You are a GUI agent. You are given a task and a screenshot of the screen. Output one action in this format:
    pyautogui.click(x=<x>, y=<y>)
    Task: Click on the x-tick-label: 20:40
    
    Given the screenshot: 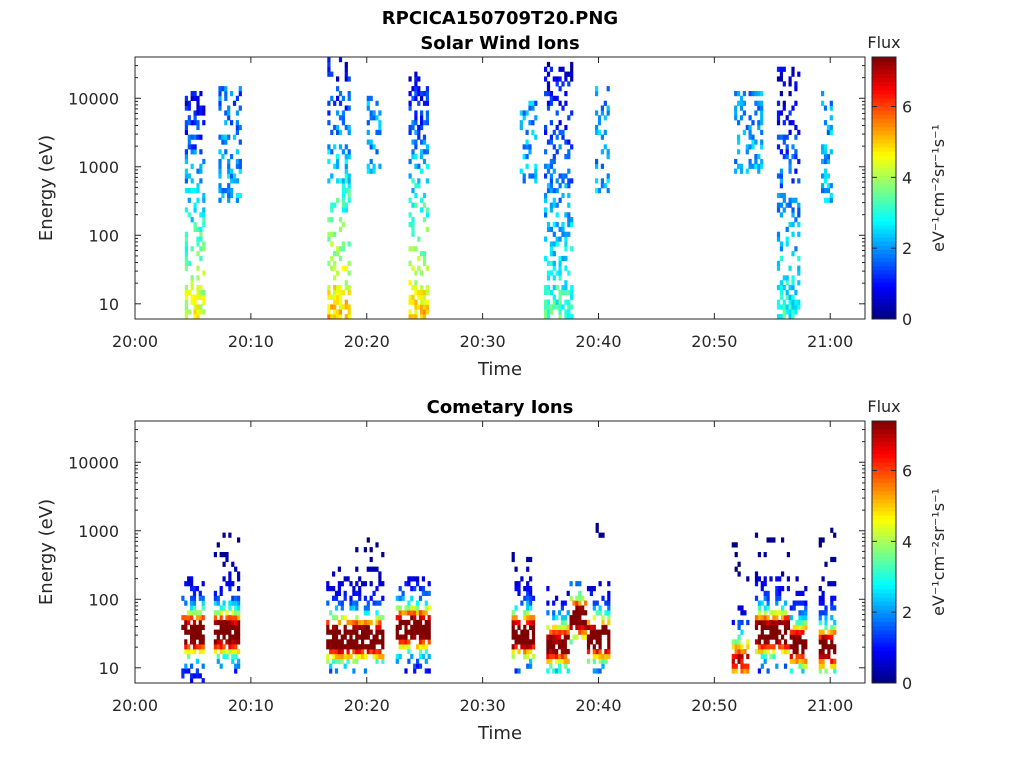 What is the action you would take?
    pyautogui.click(x=598, y=705)
    